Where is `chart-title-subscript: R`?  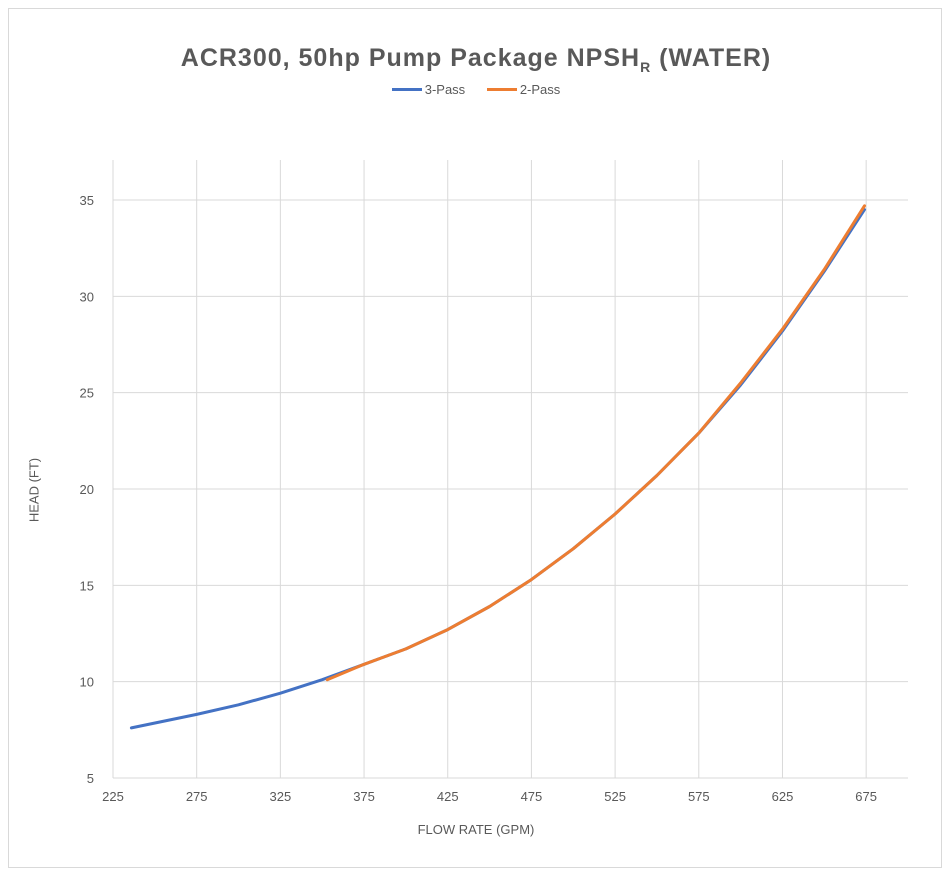 chart-title-subscript: R is located at coordinates (646, 67).